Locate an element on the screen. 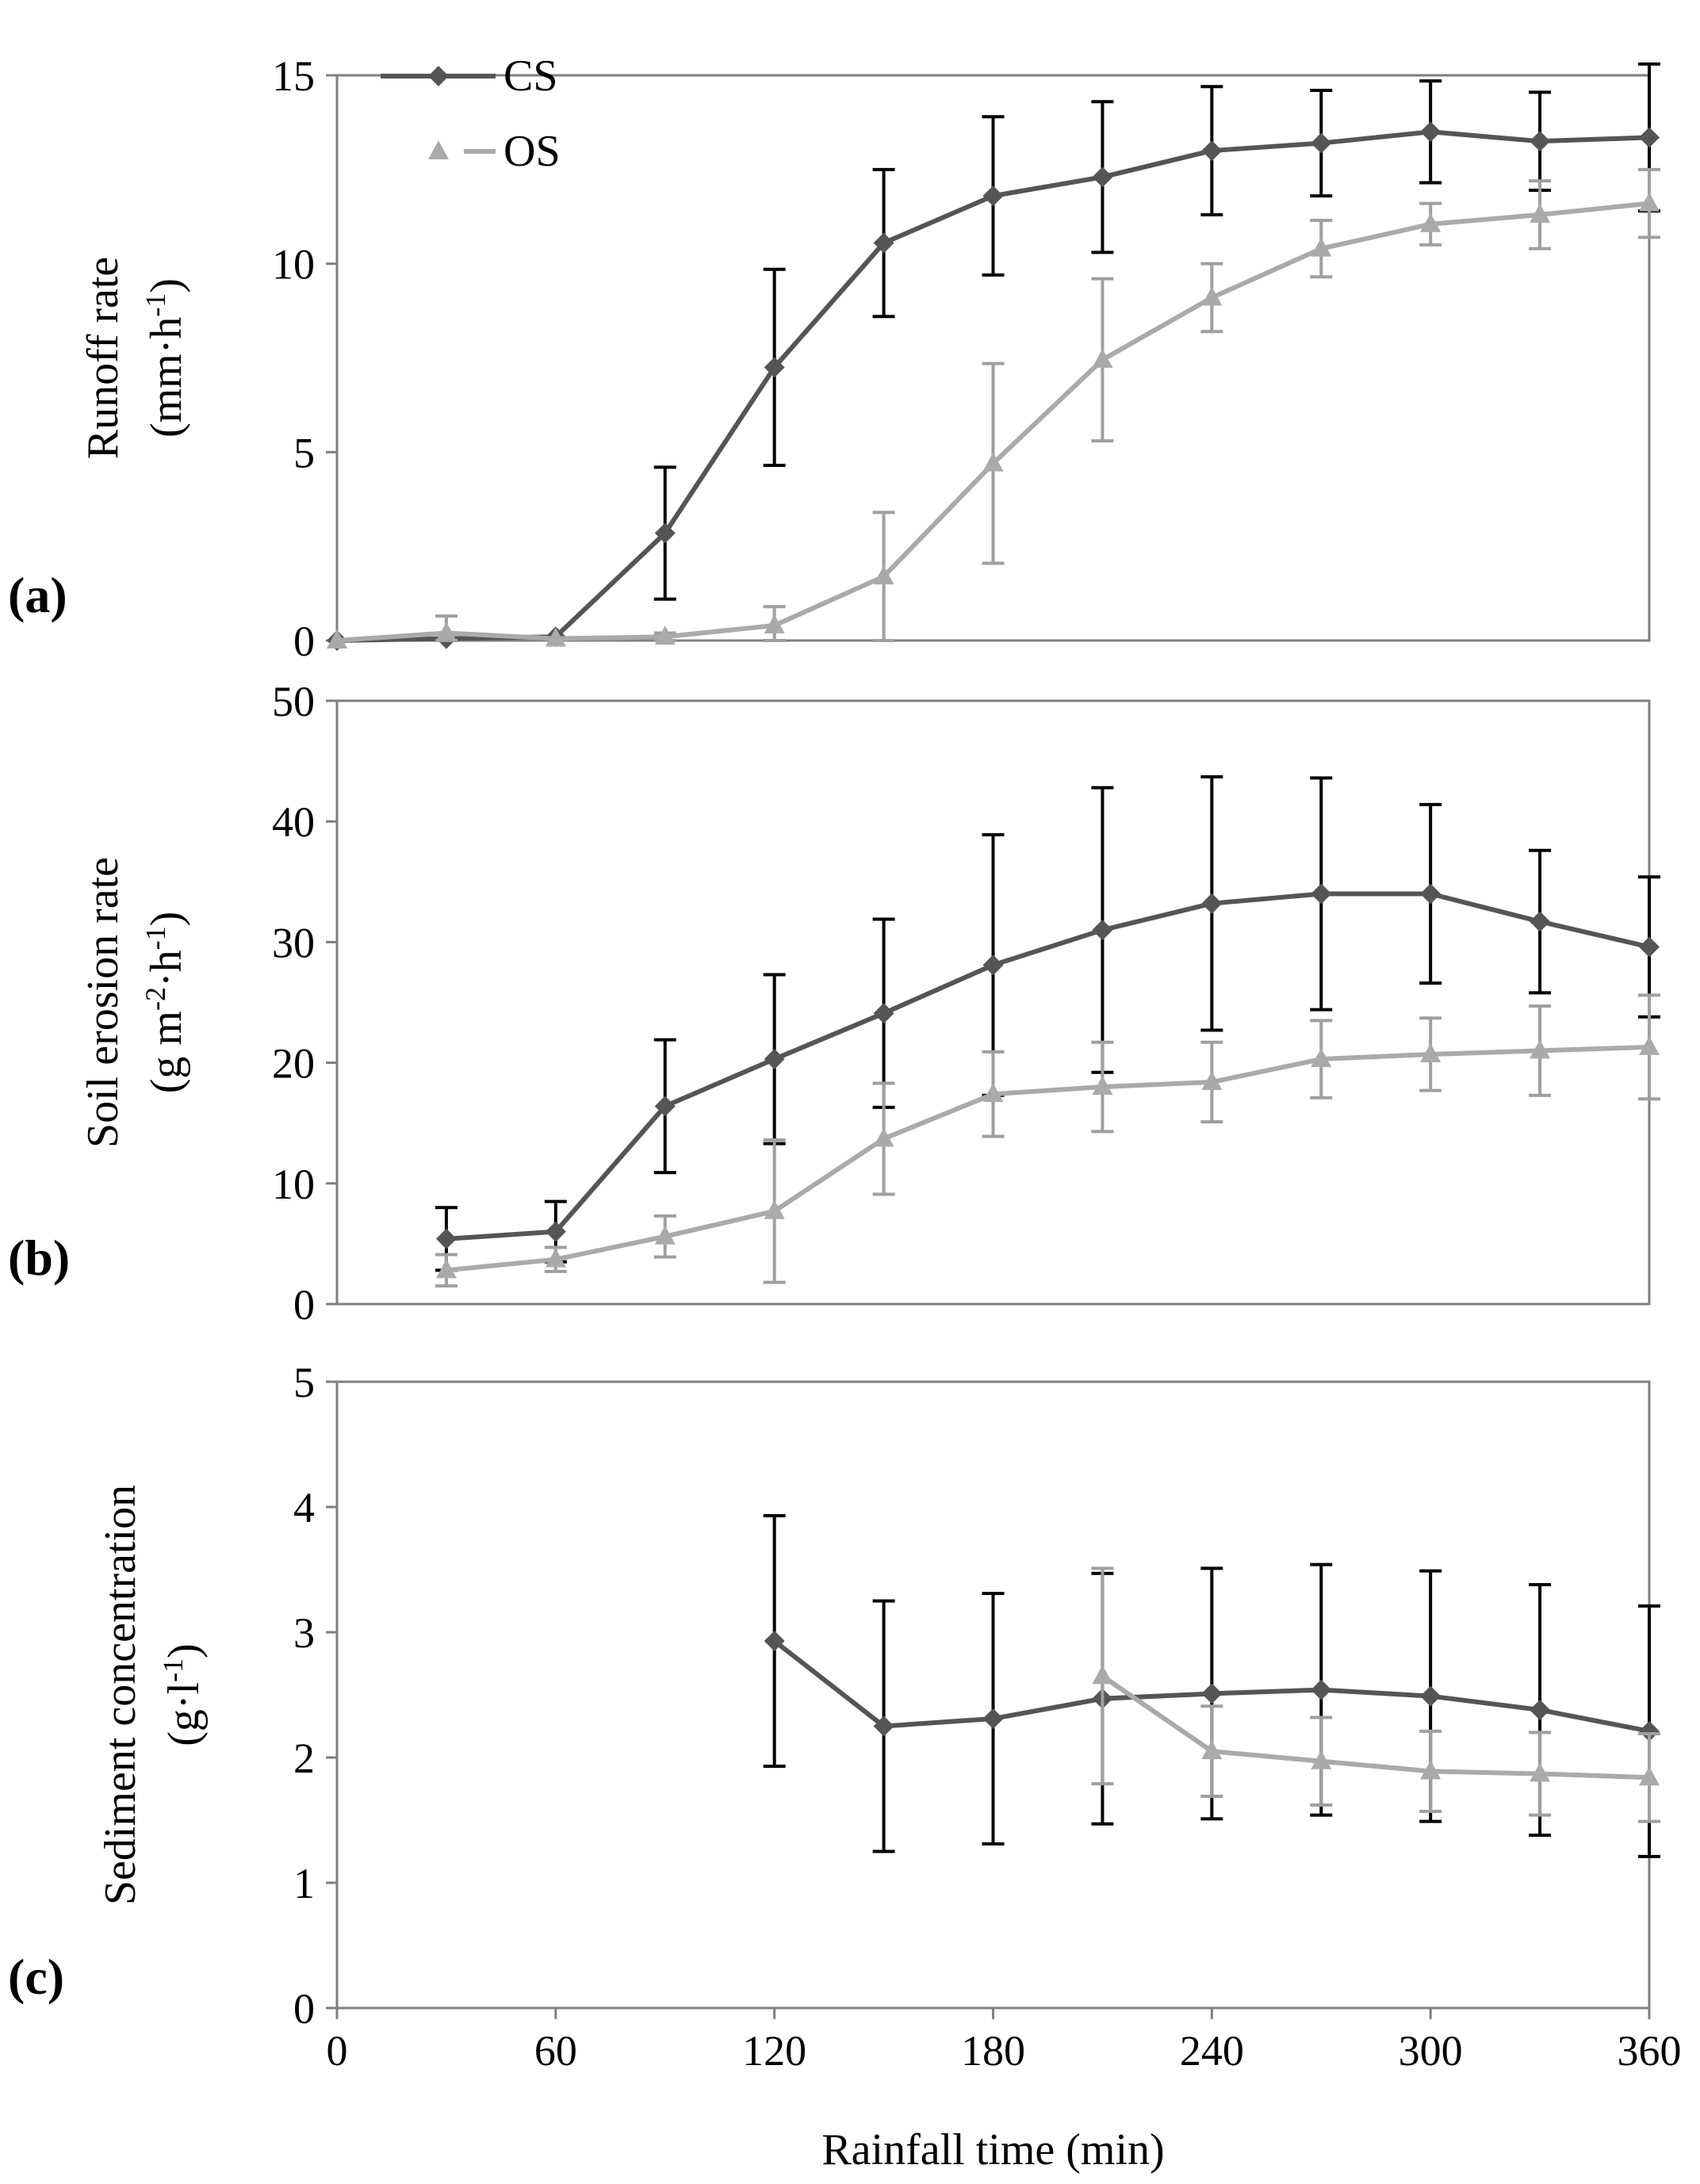 The width and height of the screenshot is (1700, 2184). x-tick-label: 240 is located at coordinates (1212, 2051).